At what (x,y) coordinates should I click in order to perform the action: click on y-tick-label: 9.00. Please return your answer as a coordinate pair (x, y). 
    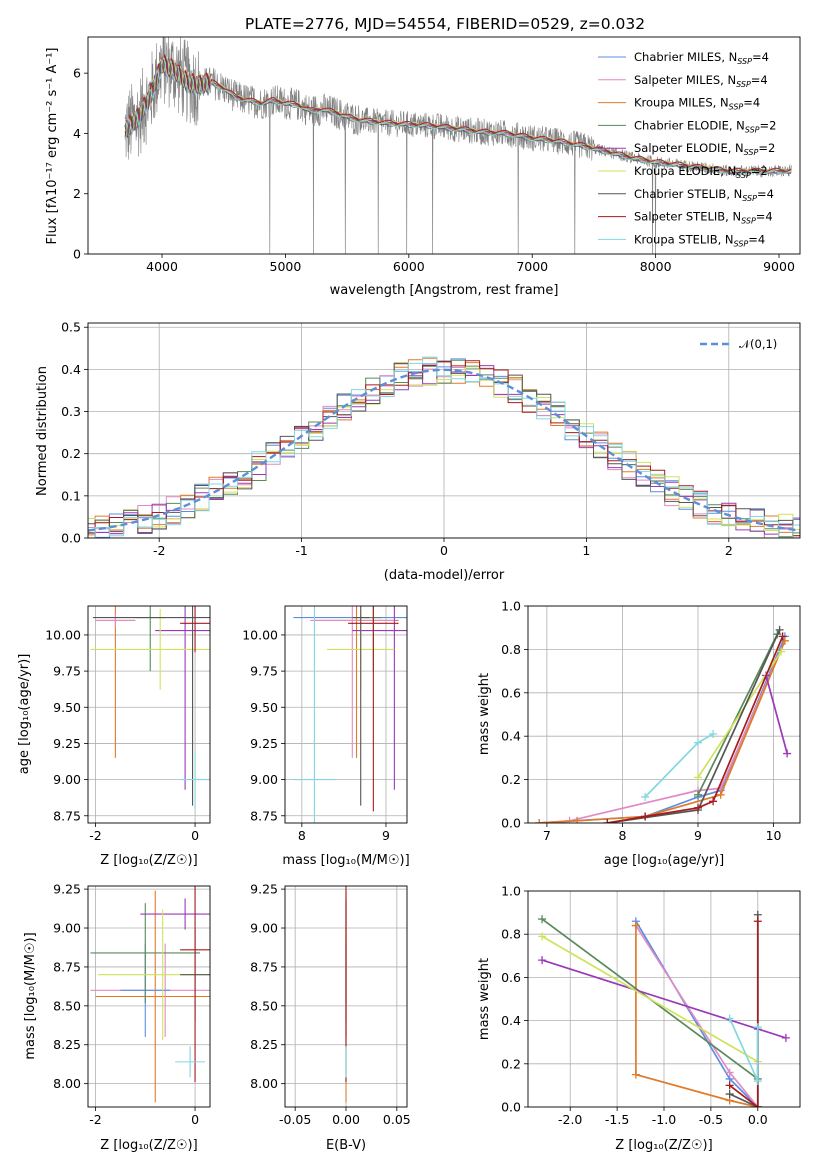
    Looking at the image, I should click on (67, 928).